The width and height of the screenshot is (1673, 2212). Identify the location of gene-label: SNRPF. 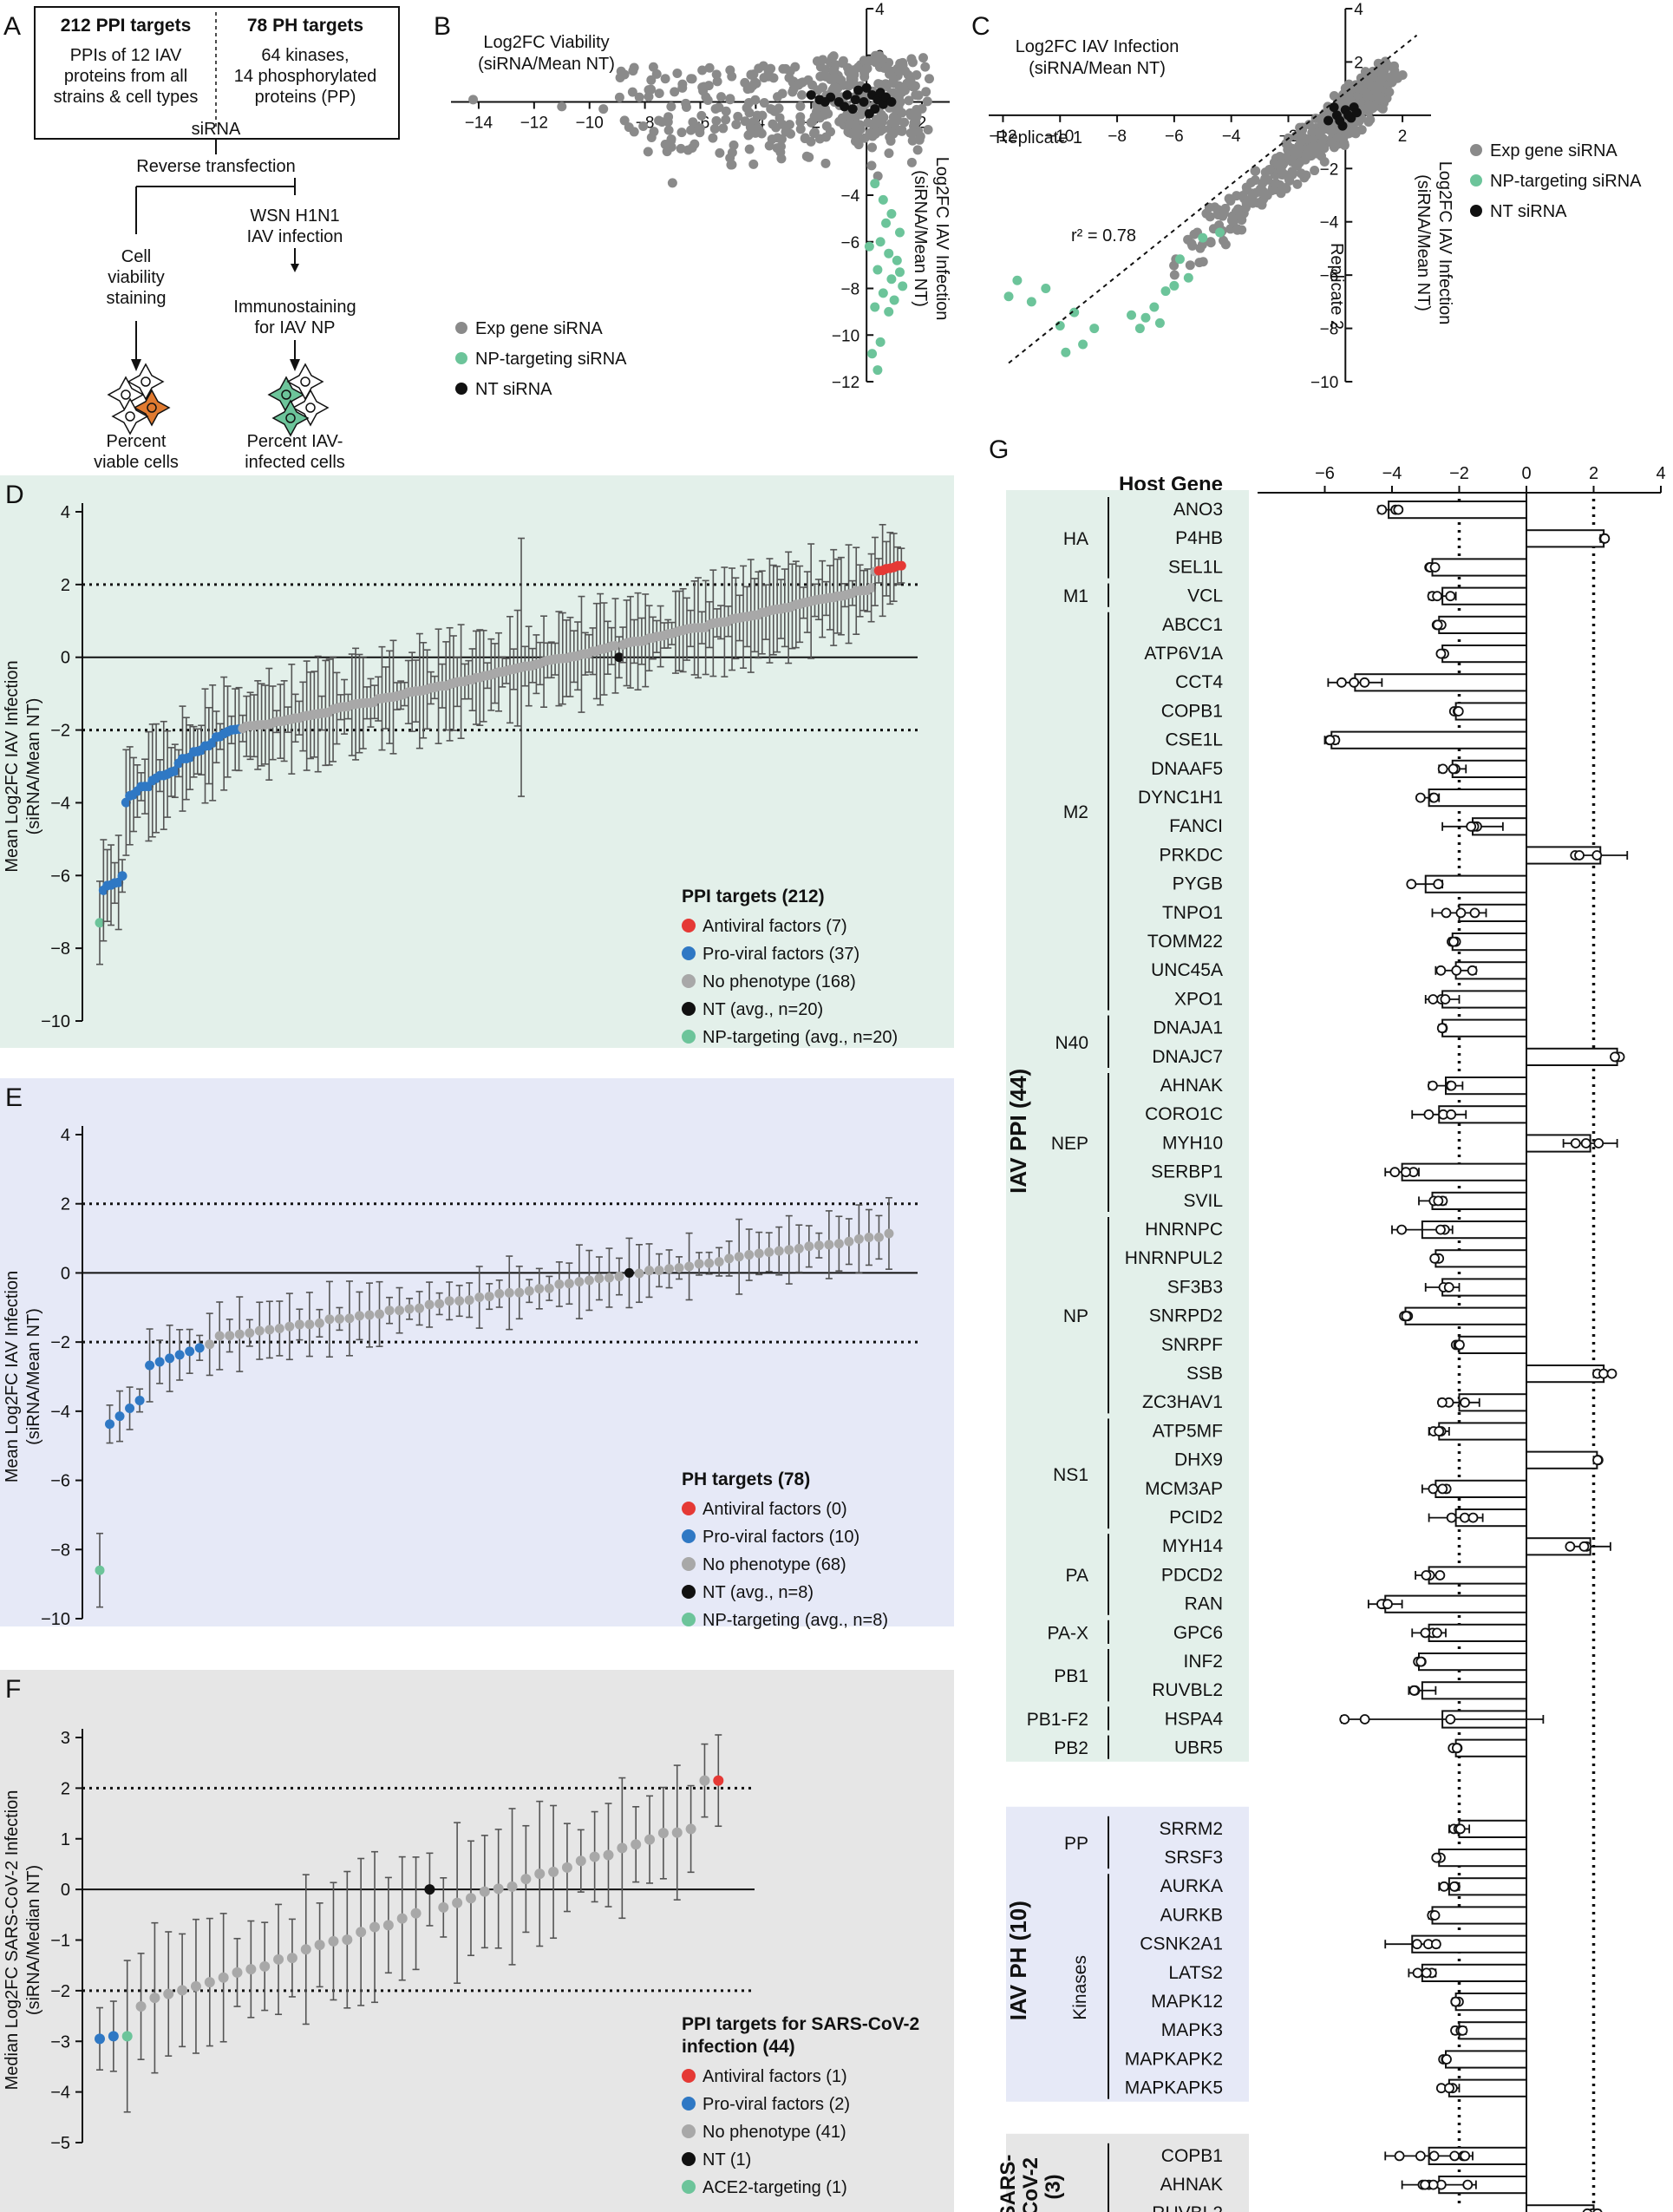
(1192, 1345).